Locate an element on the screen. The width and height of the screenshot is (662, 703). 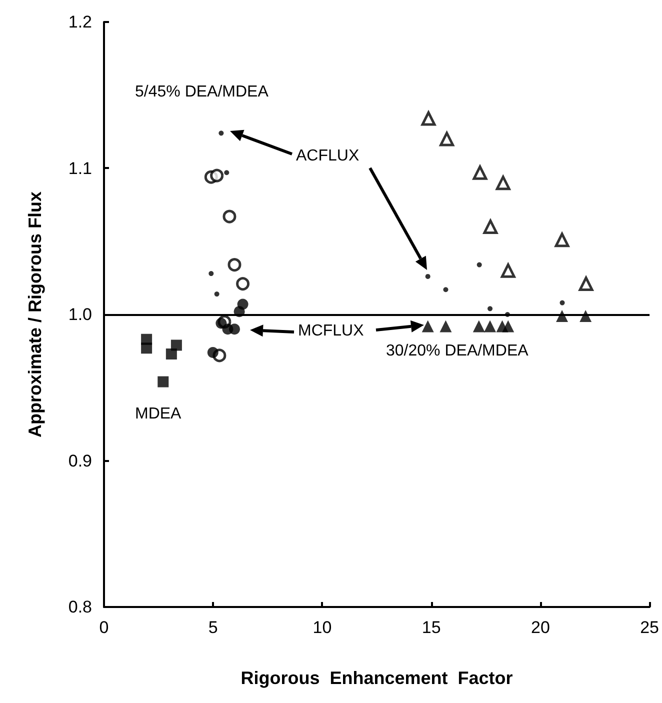
y-tick-label: 1.1 is located at coordinates (80, 168).